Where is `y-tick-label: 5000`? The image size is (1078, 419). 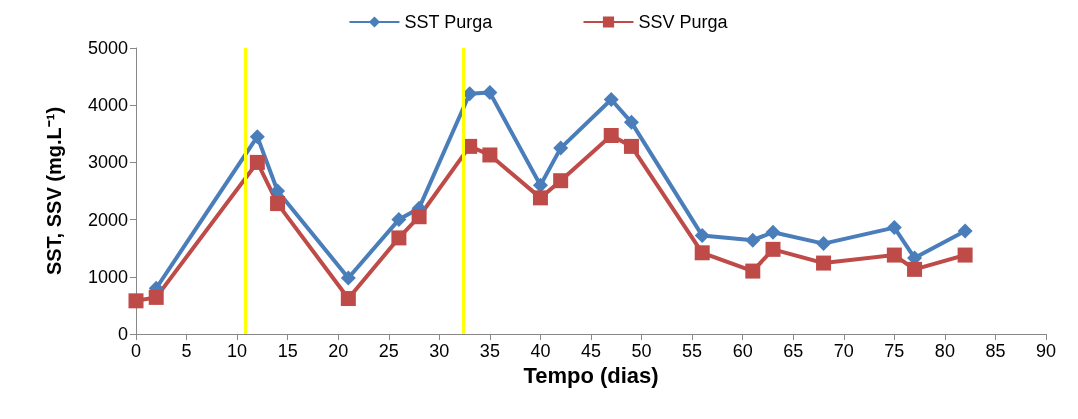
y-tick-label: 5000 is located at coordinates (107, 48).